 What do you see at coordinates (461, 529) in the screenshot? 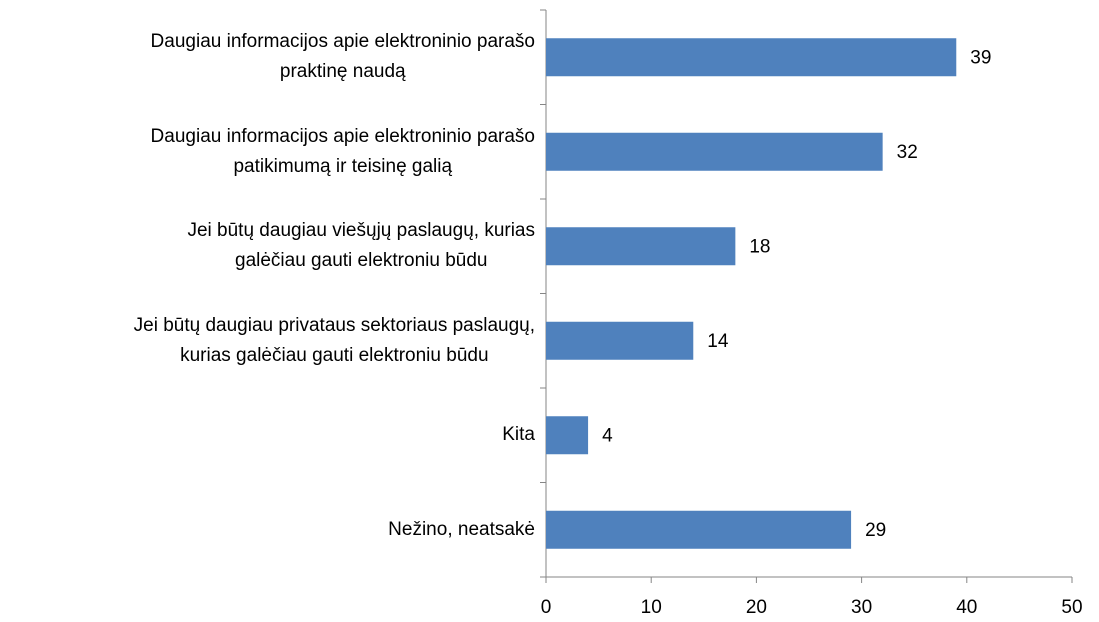
I see `y-tick-label: Nežino, neatsakė` at bounding box center [461, 529].